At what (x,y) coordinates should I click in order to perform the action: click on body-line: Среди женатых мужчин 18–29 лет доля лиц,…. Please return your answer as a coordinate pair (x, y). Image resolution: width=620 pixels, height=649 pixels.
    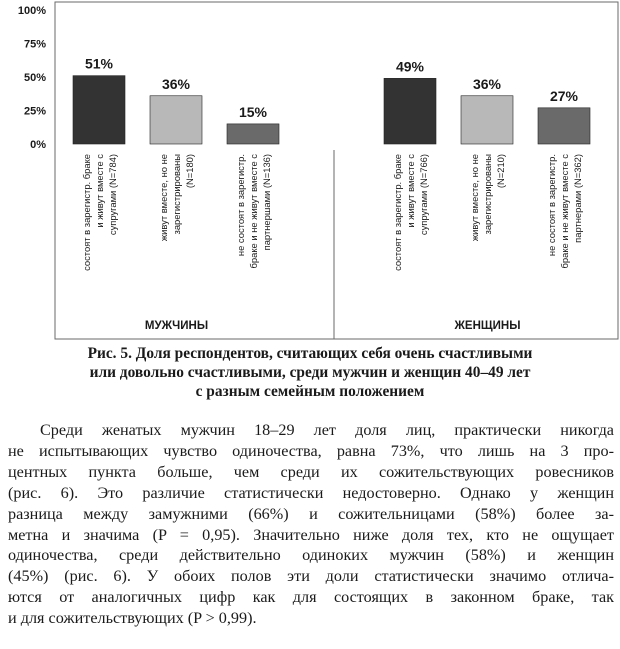
    Looking at the image, I should click on (327, 430).